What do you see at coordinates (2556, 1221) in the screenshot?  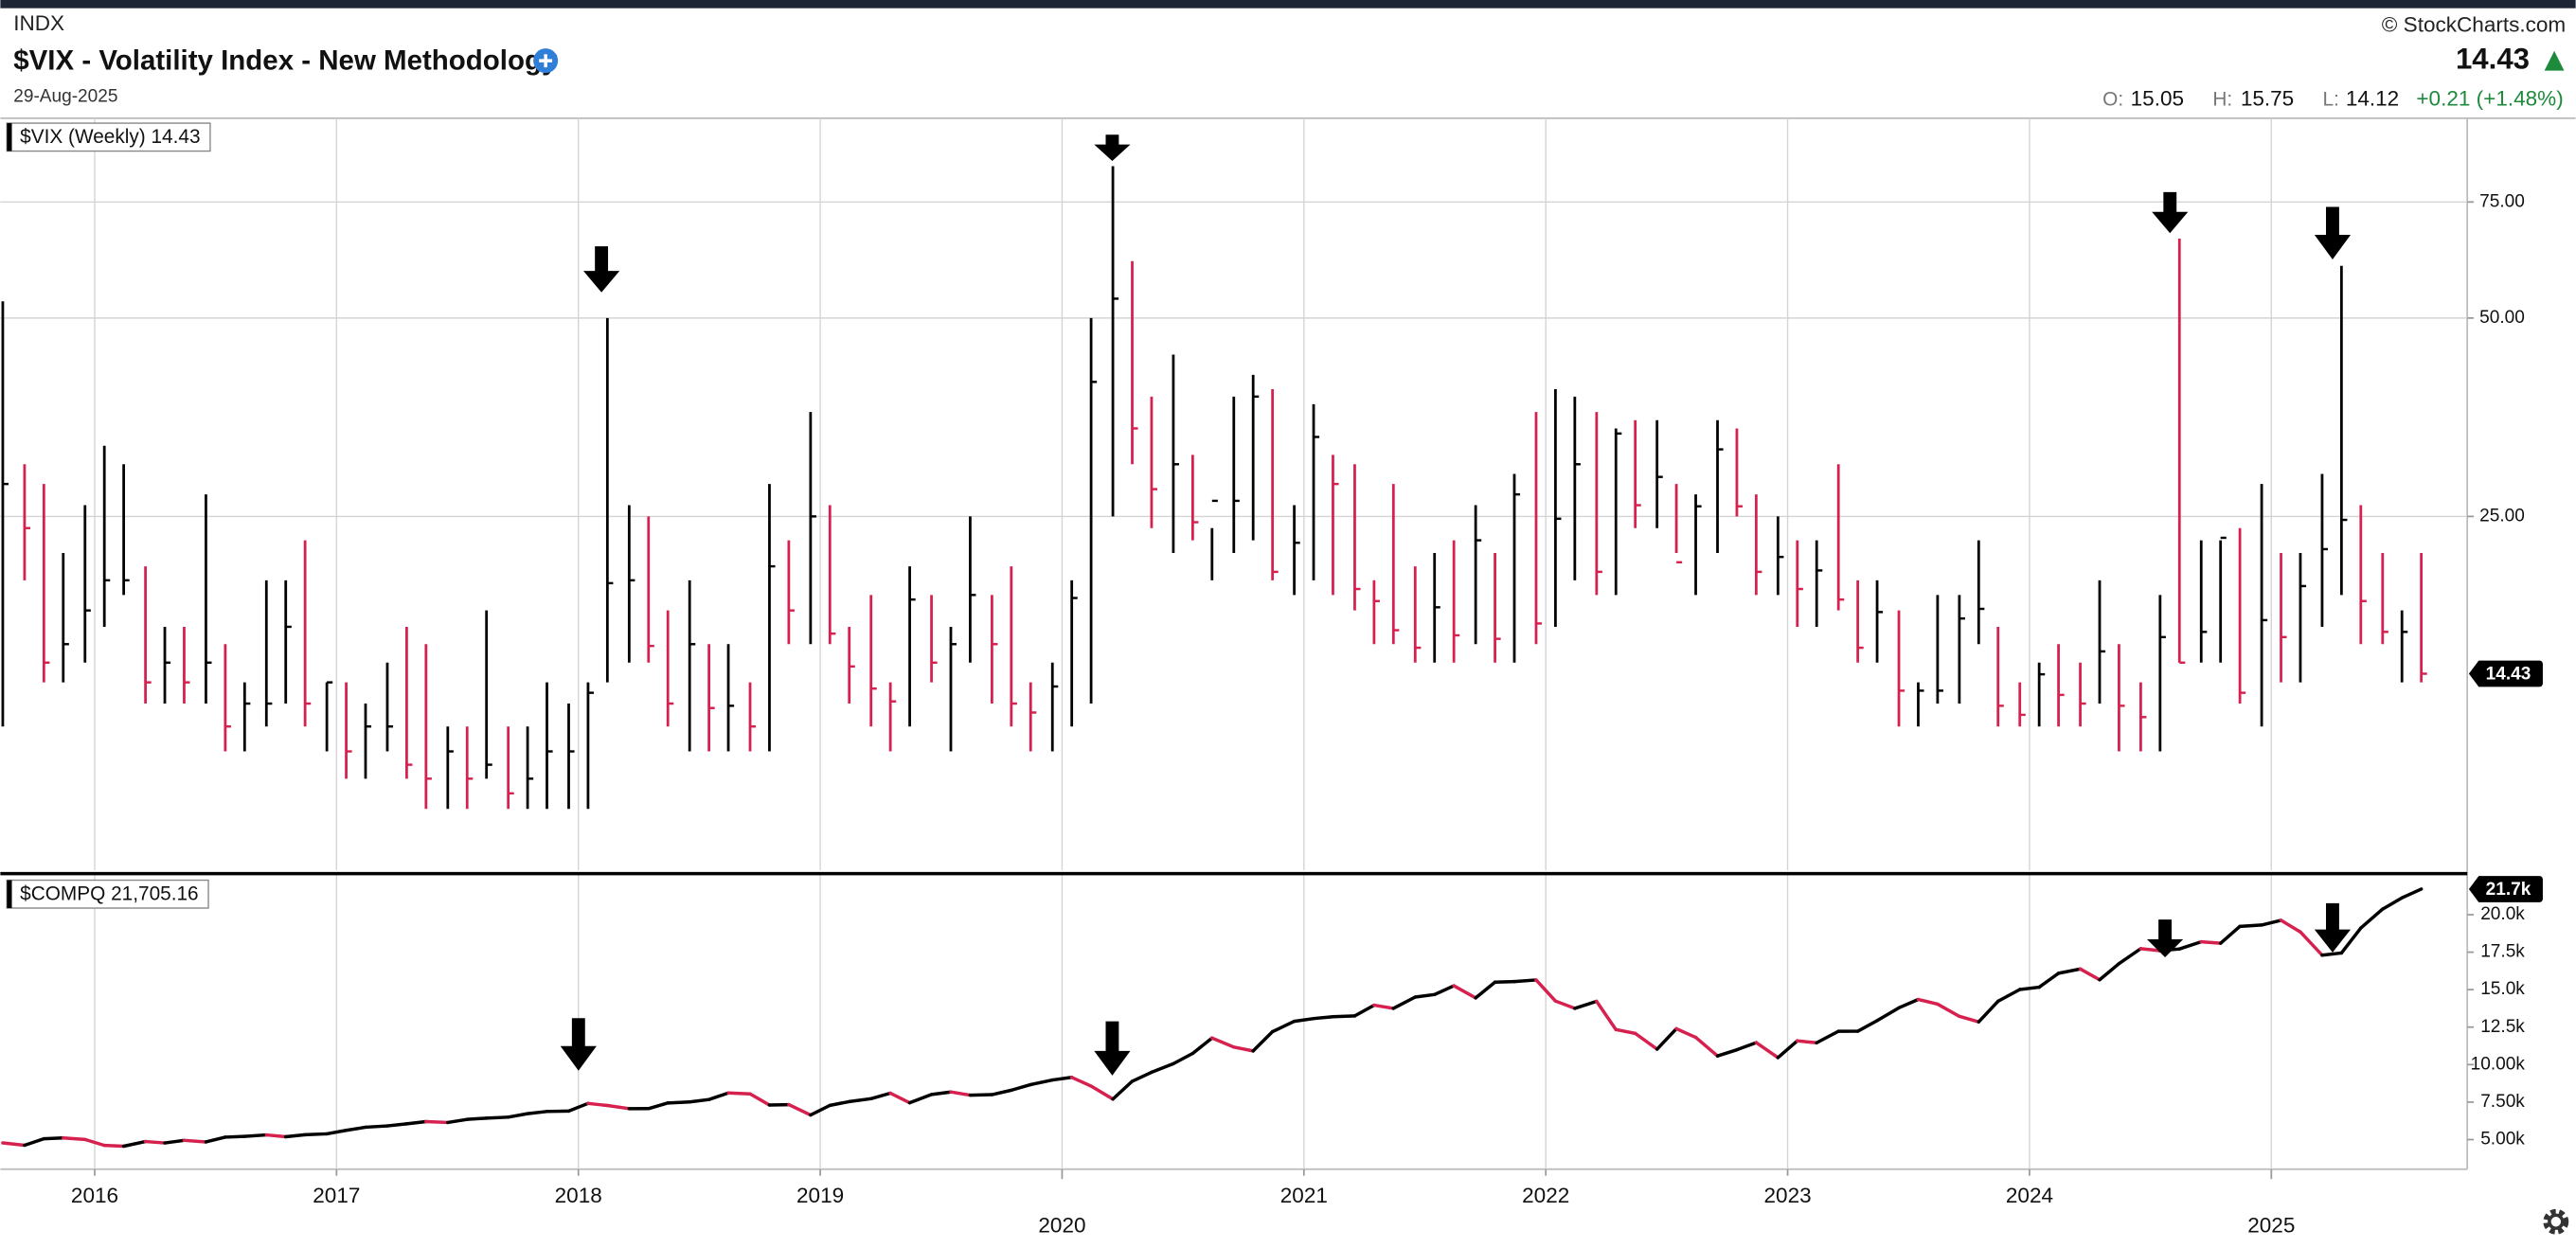 I see `settings-button` at bounding box center [2556, 1221].